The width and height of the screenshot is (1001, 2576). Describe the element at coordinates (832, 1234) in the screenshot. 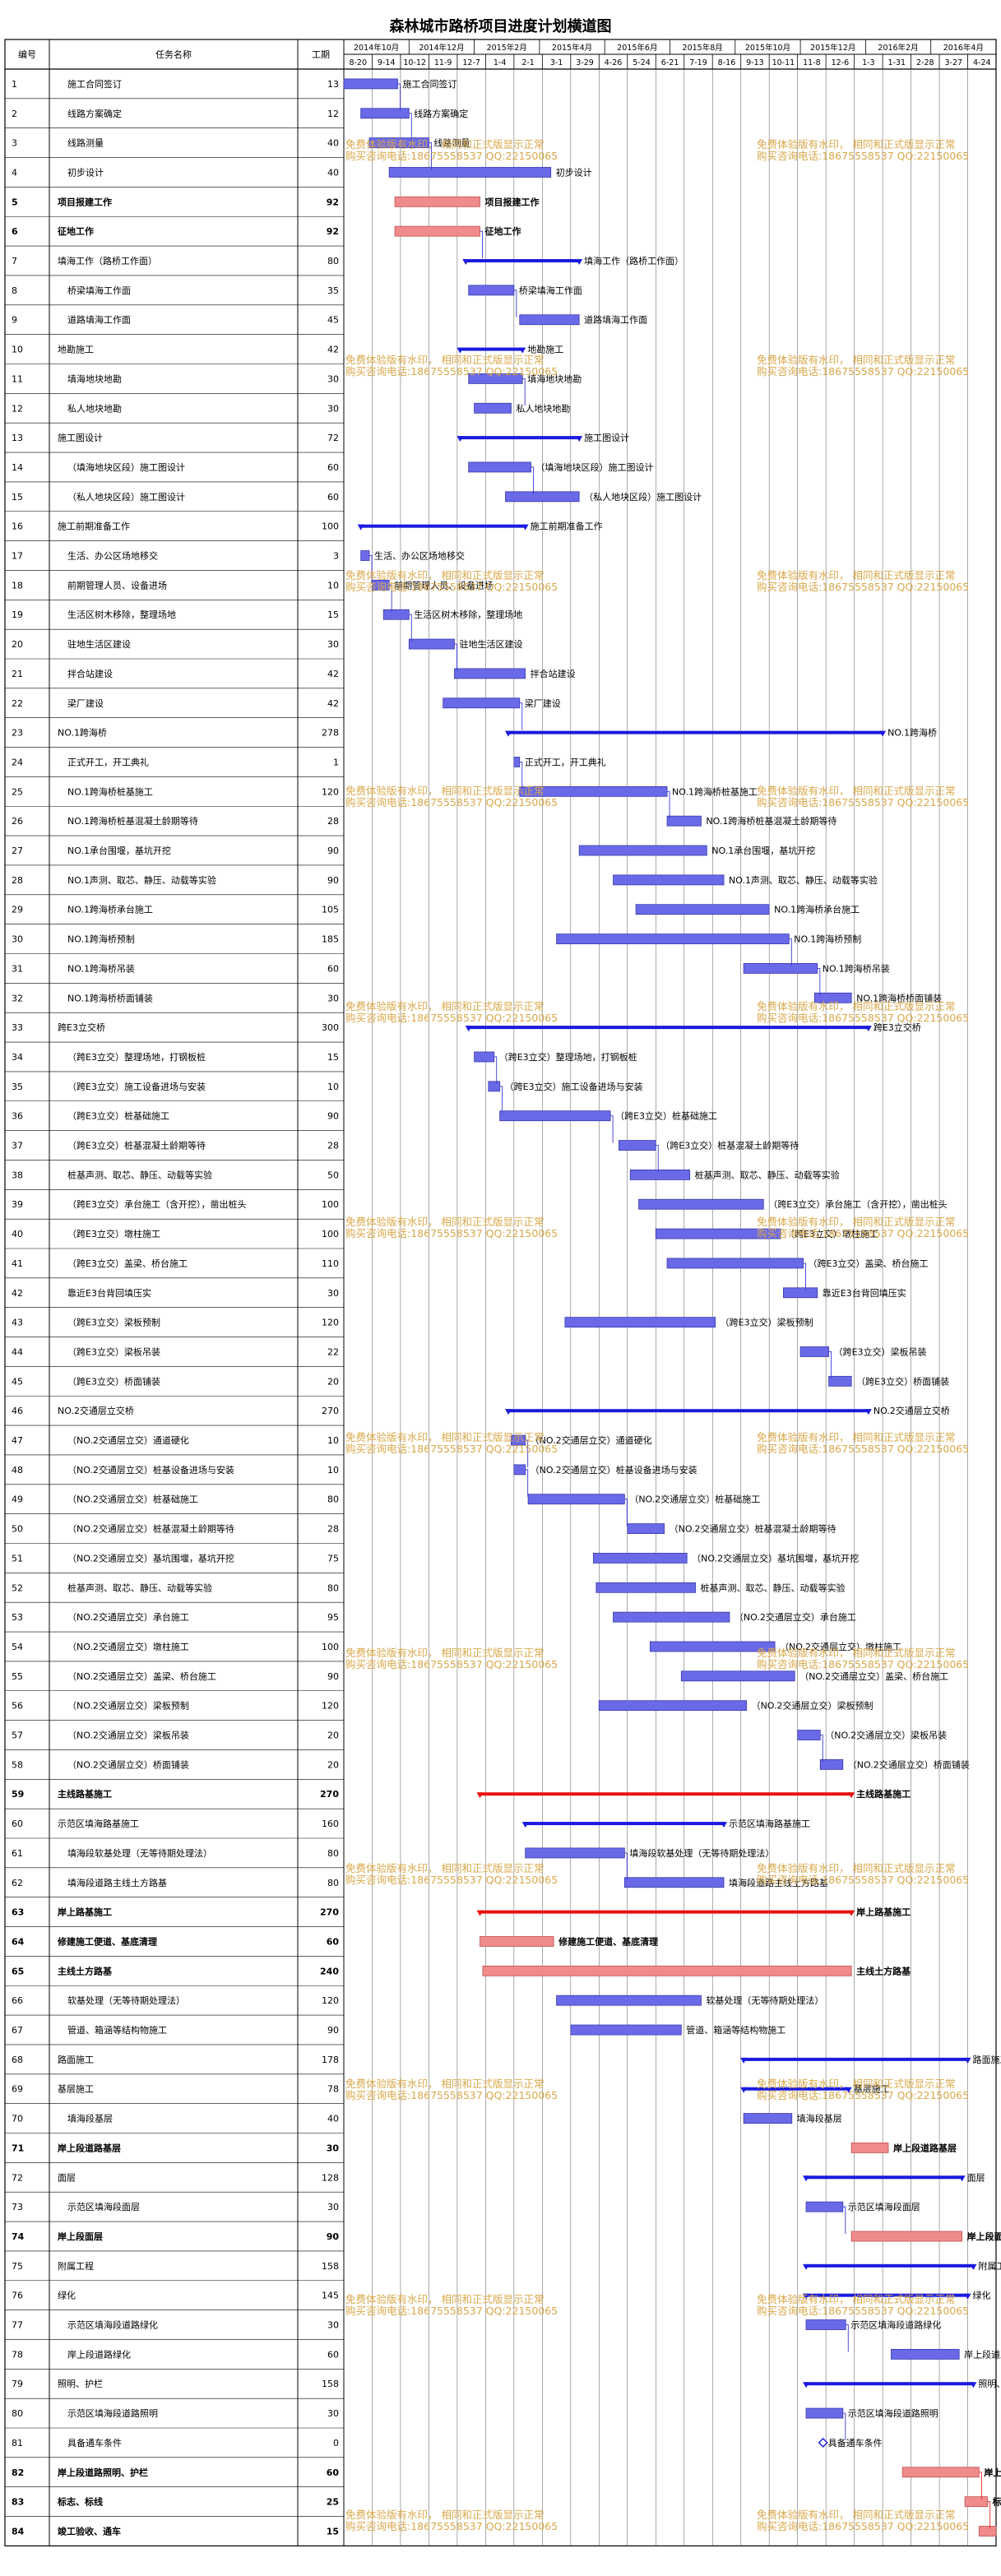

I see `bar-label: （跨E3立交）墩柱施工` at that location.